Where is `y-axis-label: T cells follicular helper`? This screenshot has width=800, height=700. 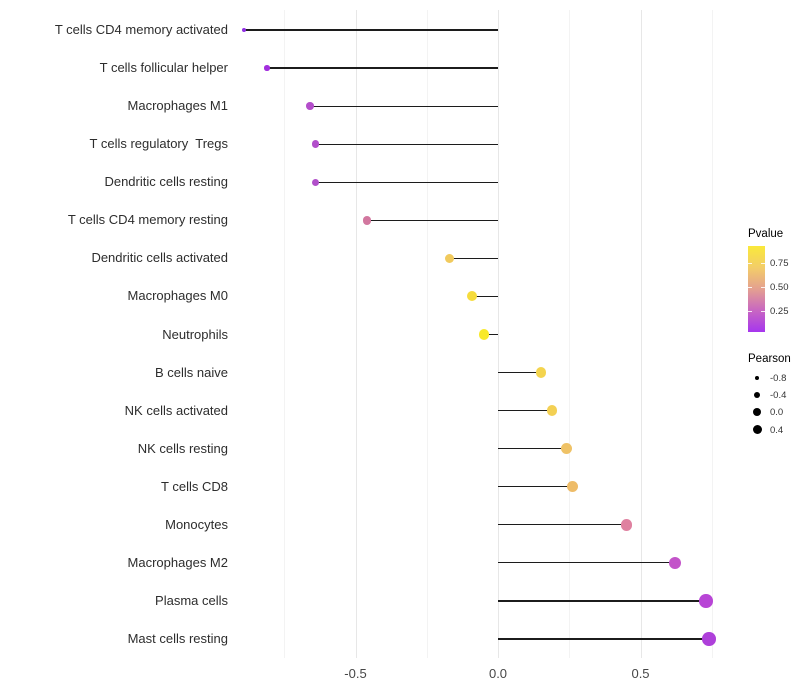 y-axis-label: T cells follicular helper is located at coordinates (163, 68).